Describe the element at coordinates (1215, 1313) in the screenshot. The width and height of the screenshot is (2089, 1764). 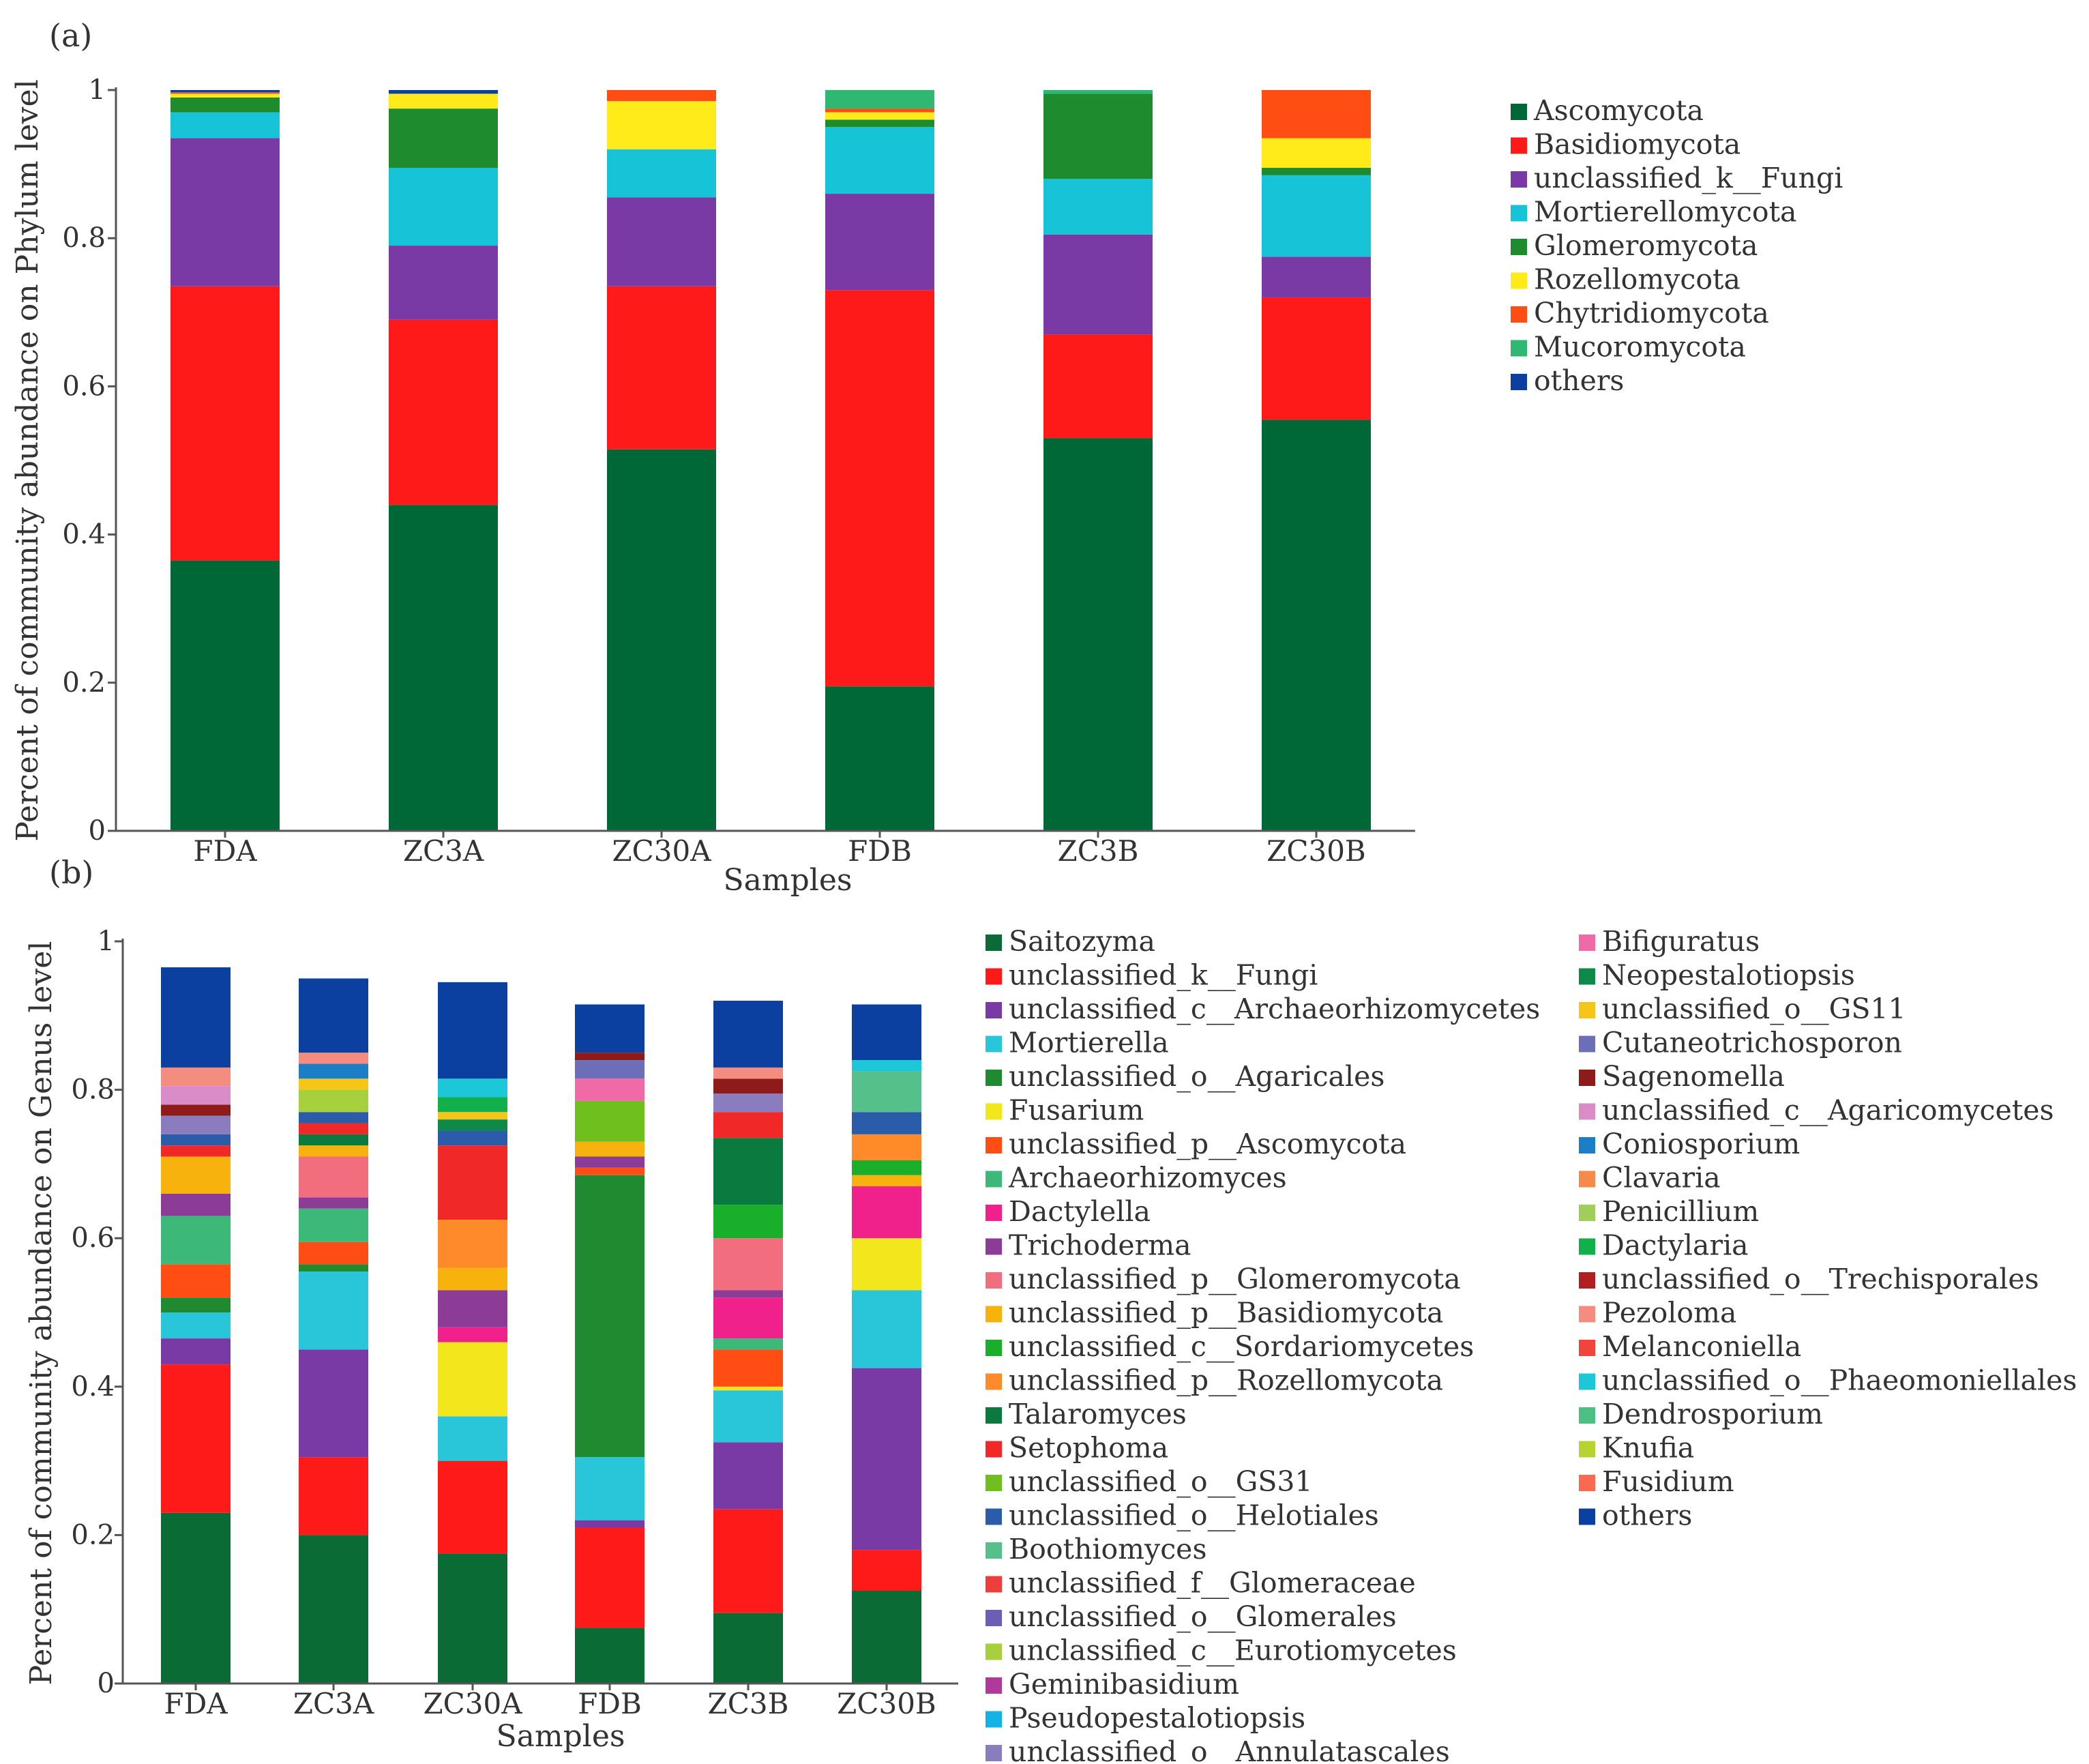
I see `legend-item-unclassified-p-basidiomycota: unclassified_p__Basidiomycota` at that location.